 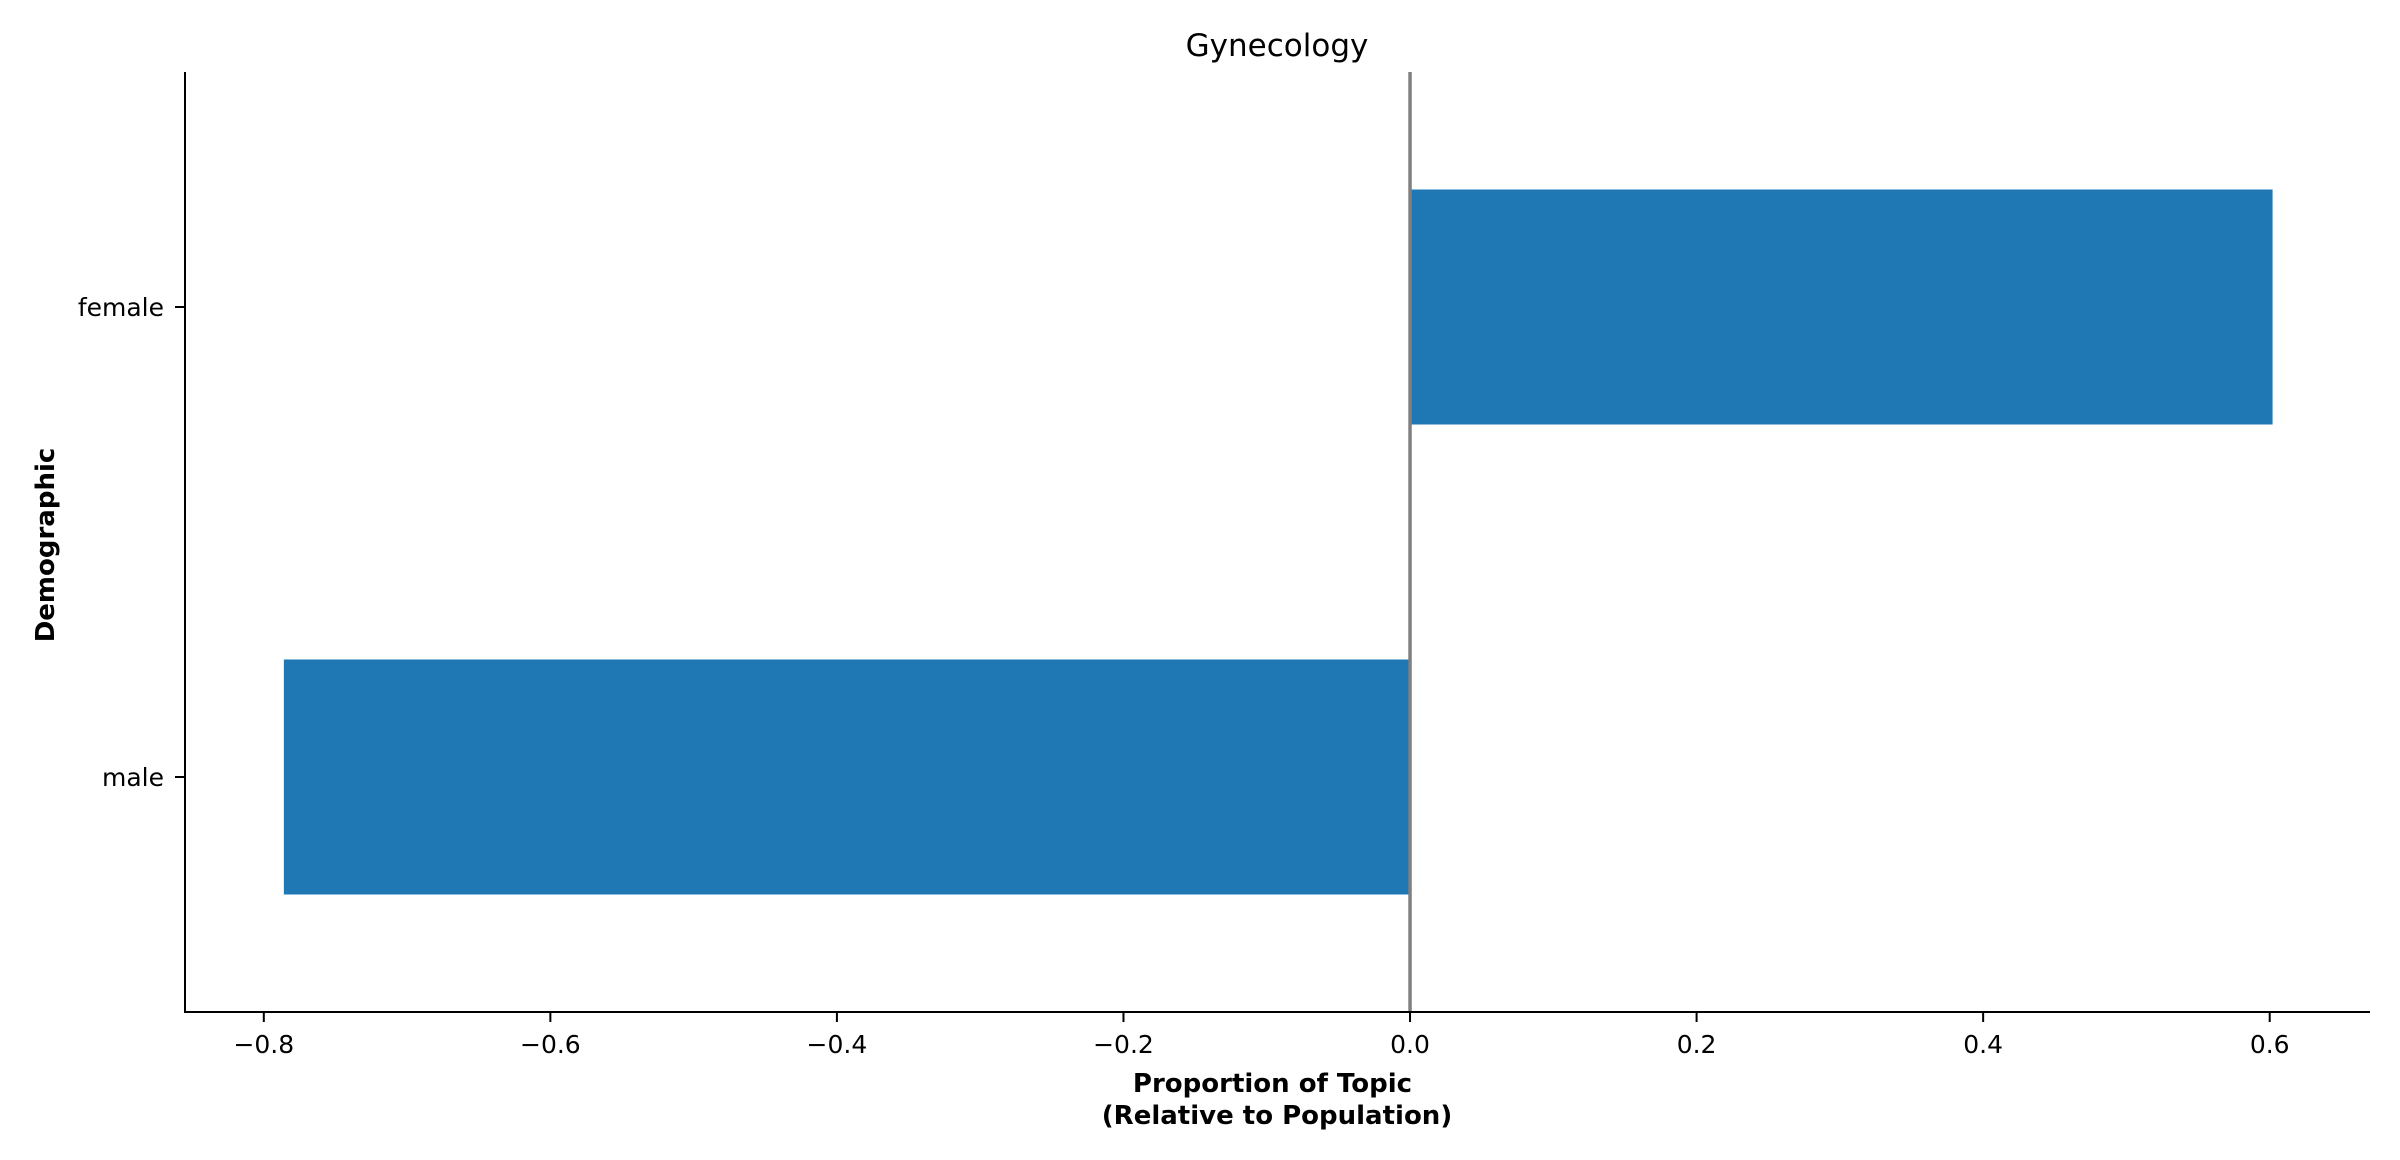 What do you see at coordinates (1261, 1035) in the screenshot?
I see `x-ticks: −0.8 −0.6 −0.4 −0.2 0.0 0.2 0.4 0.6` at bounding box center [1261, 1035].